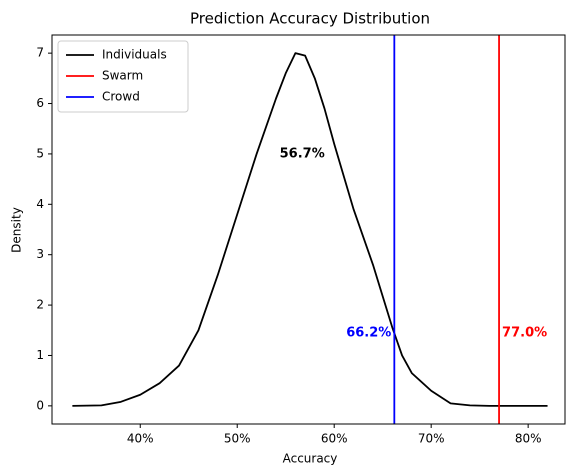 Image resolution: width=571 pixels, height=468 pixels. What do you see at coordinates (40, 405) in the screenshot?
I see `y-tick-label: 0` at bounding box center [40, 405].